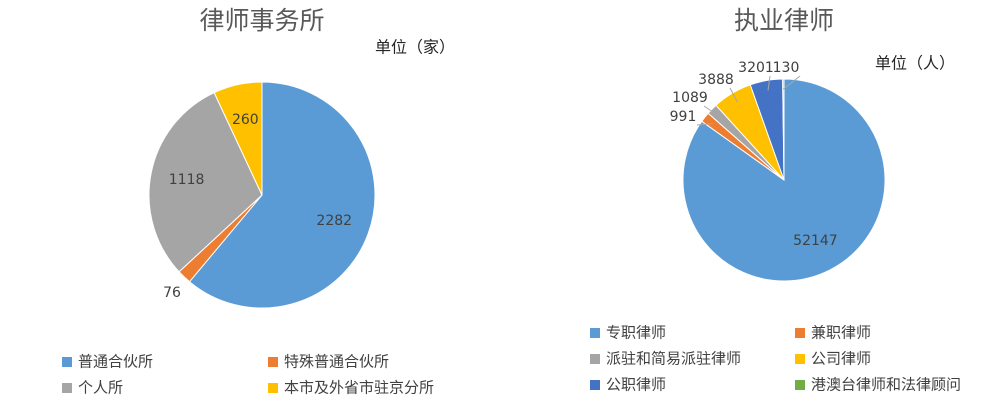  Describe the element at coordinates (716, 80) in the screenshot. I see `data-label: 3888` at that location.